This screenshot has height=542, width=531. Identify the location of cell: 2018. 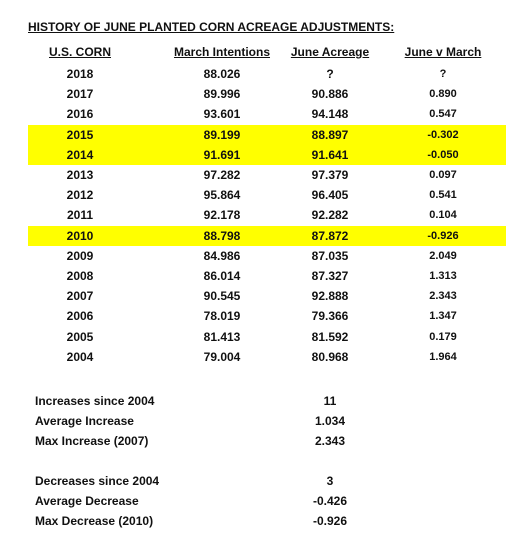
(80, 74).